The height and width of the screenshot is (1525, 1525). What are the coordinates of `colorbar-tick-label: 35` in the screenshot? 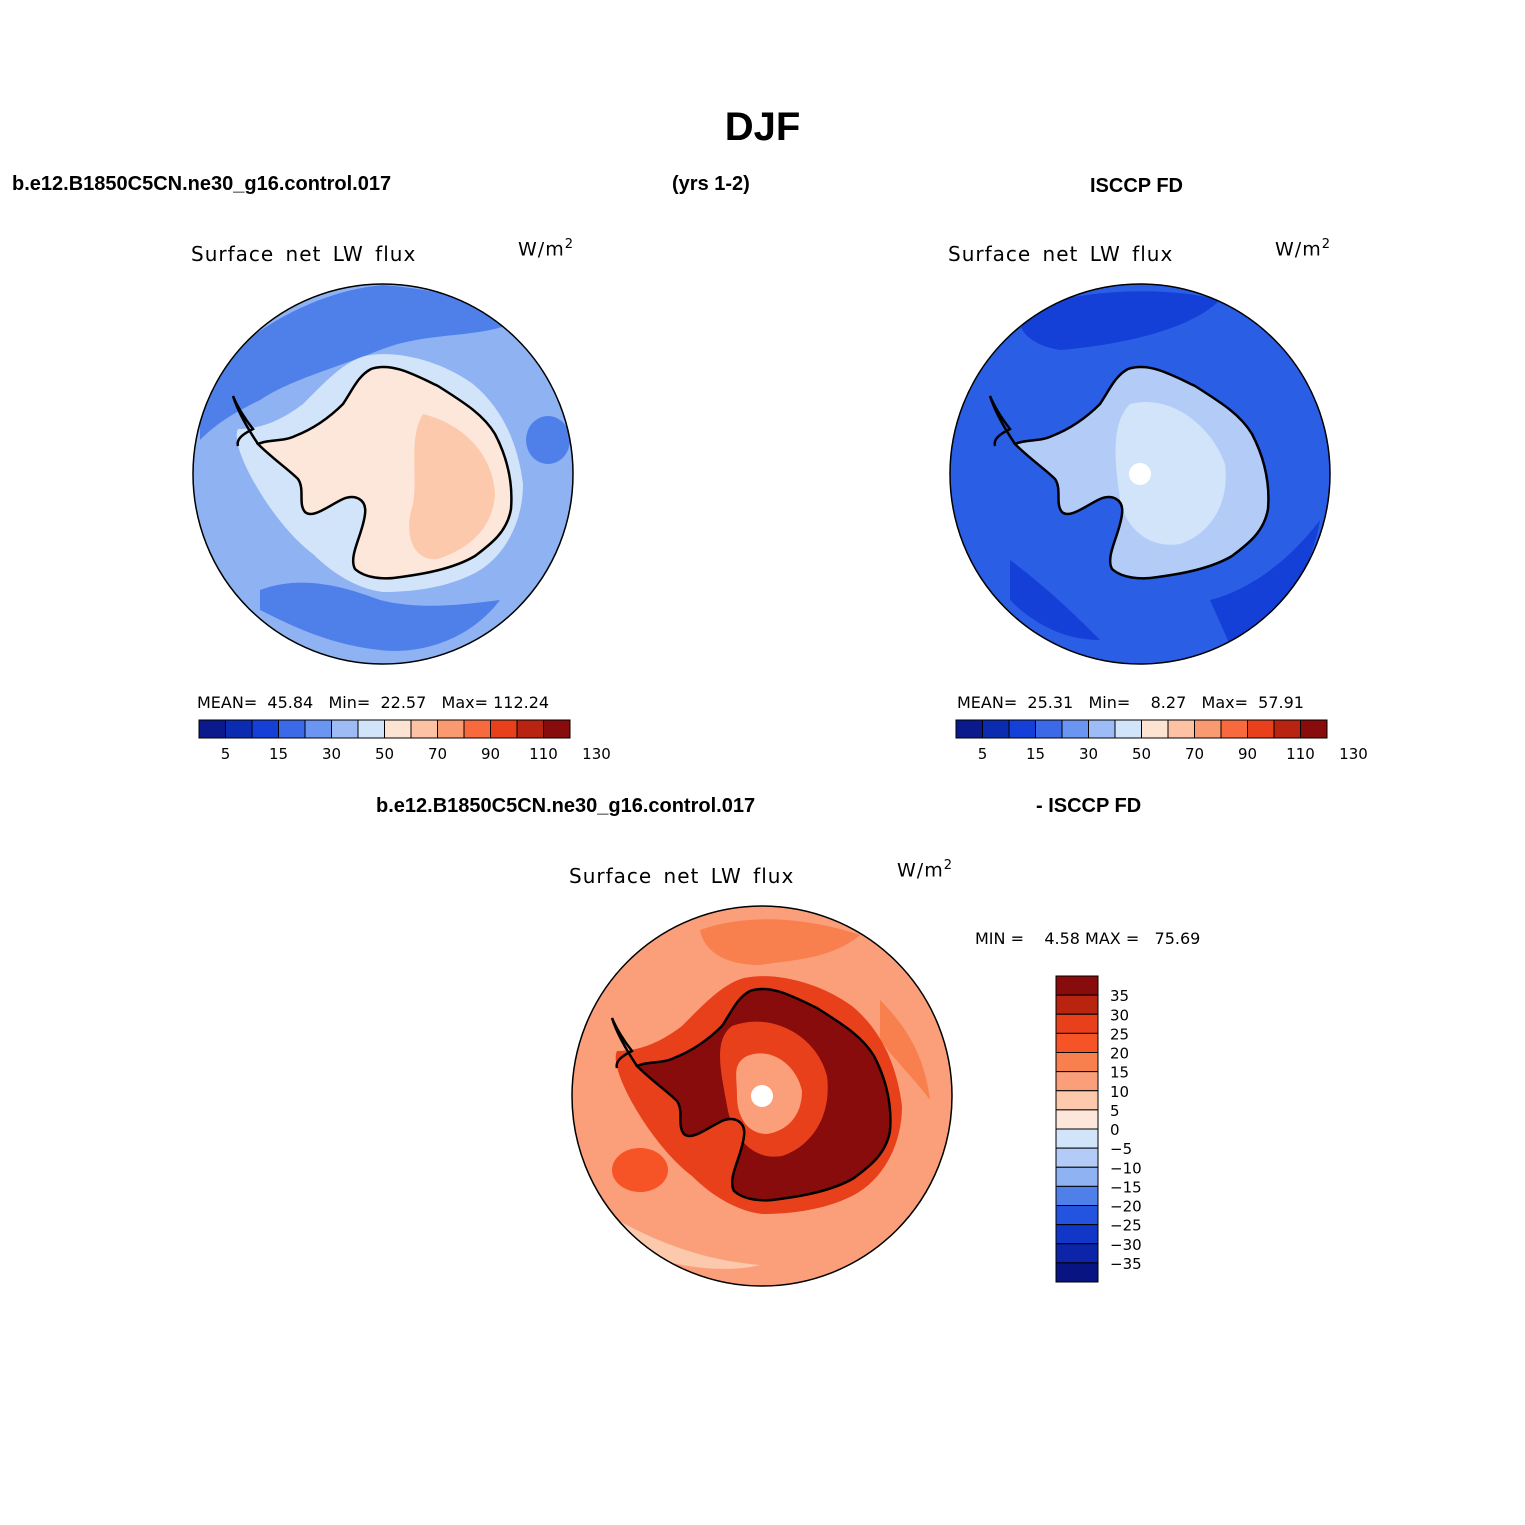 It's located at (1119, 996).